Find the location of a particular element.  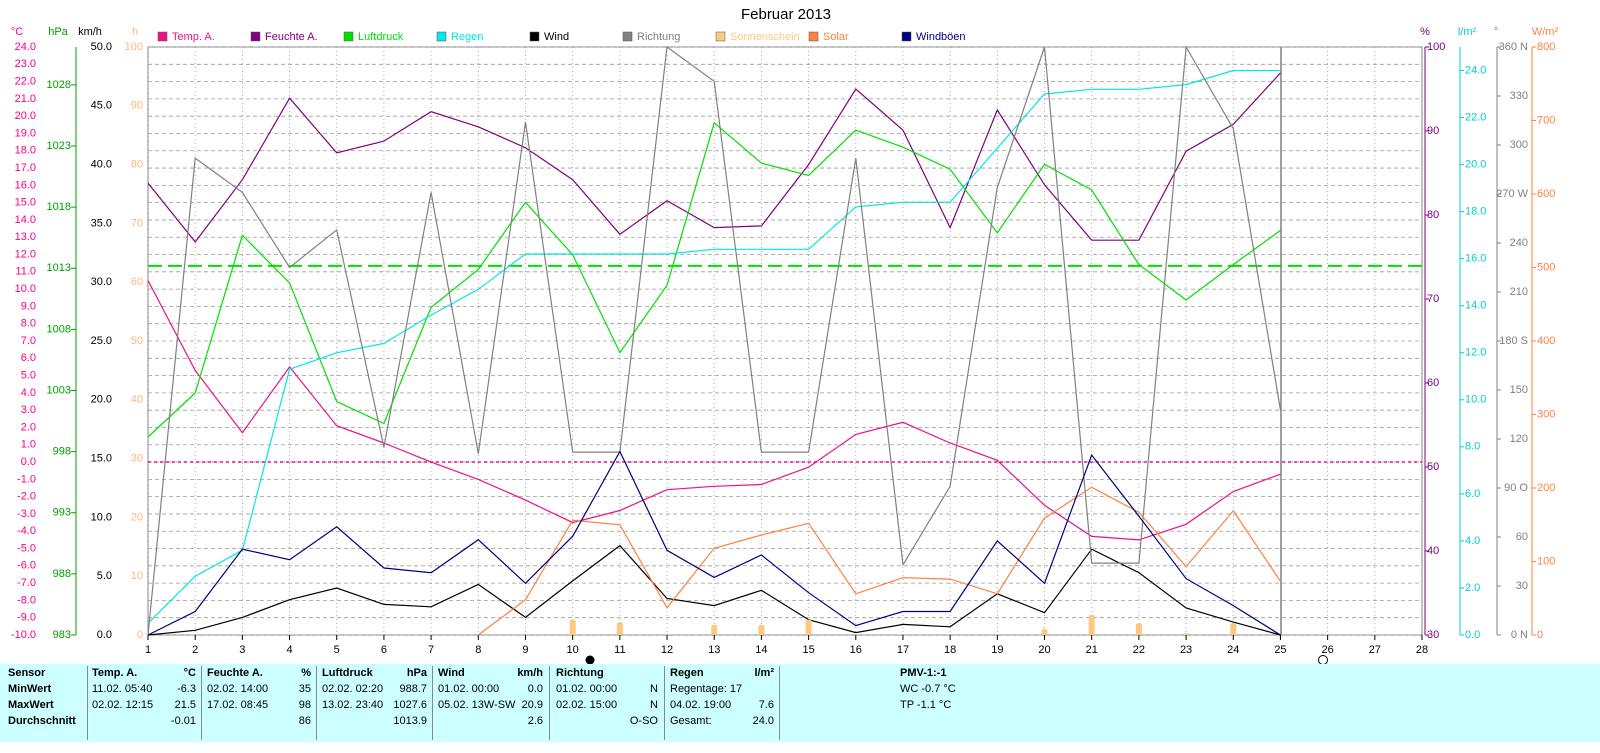

y-tick-label: 1028 is located at coordinates (59, 85).